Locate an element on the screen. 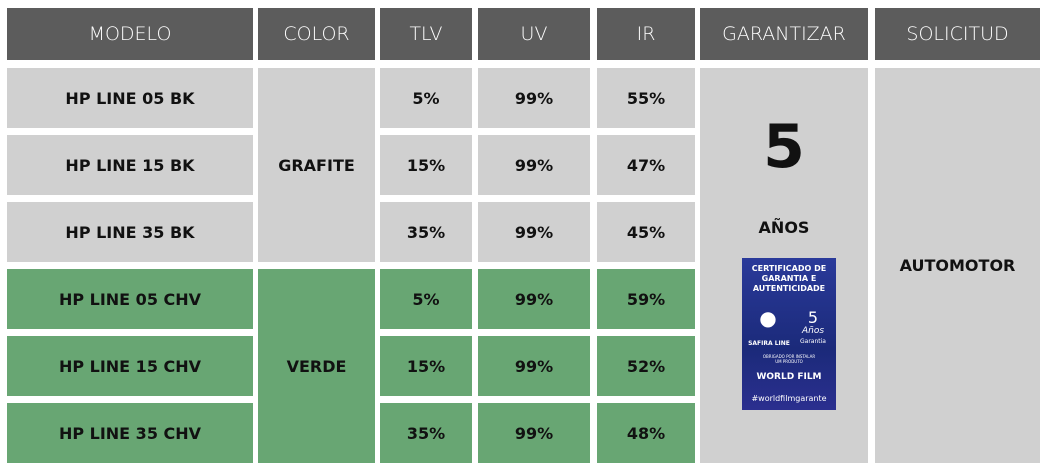  application-cell: AUTOMOTOR is located at coordinates (957, 265).